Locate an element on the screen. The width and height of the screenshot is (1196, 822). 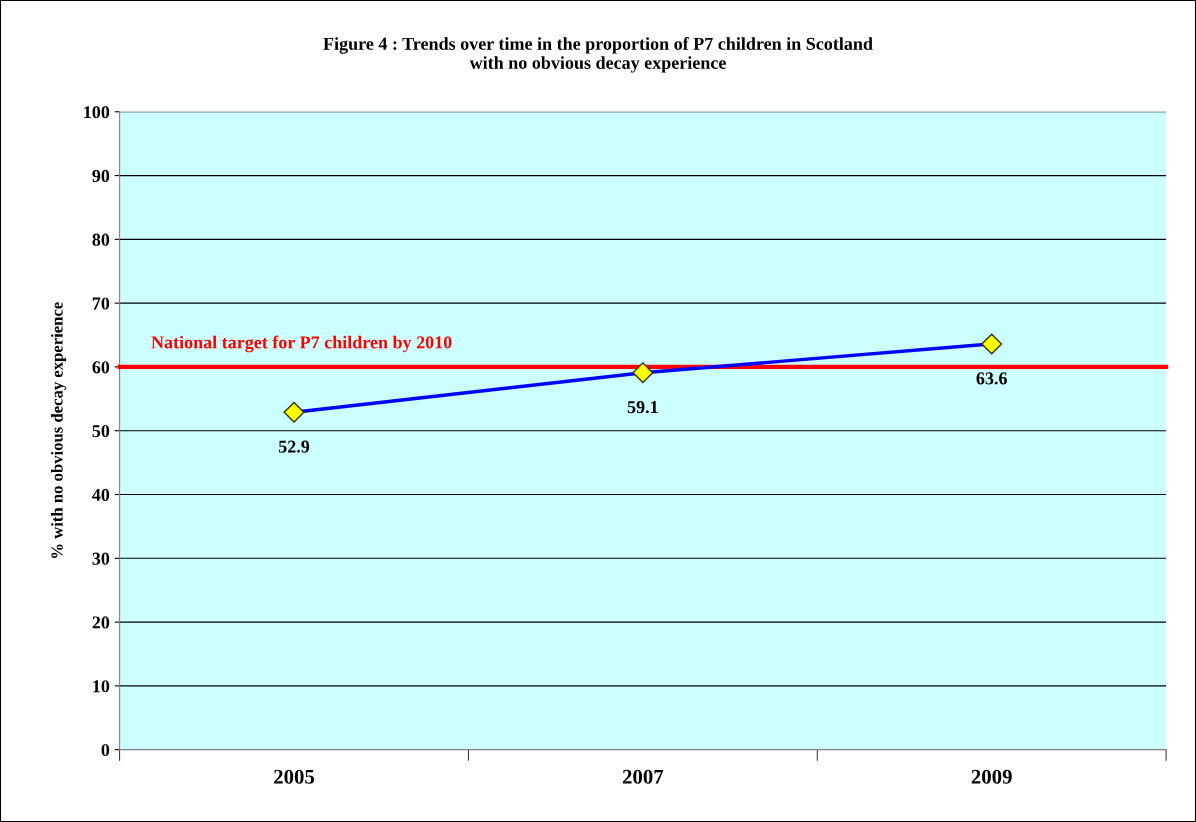
y-tick-label: 10 is located at coordinates (101, 686).